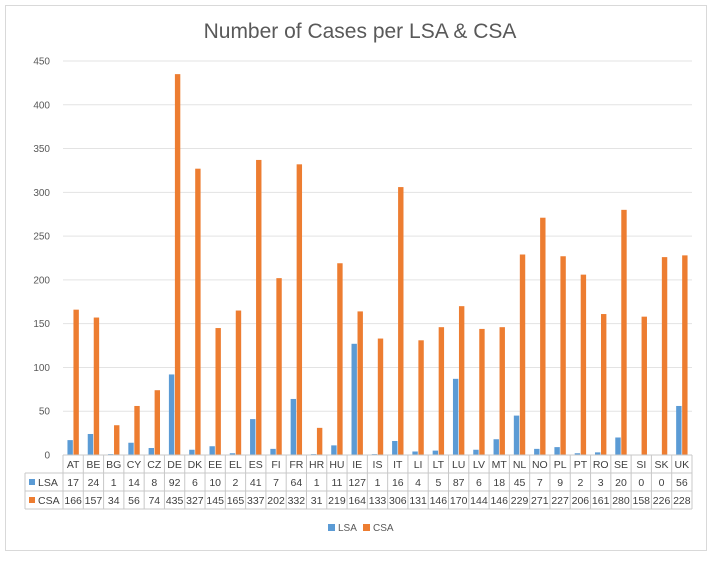 The height and width of the screenshot is (561, 714). I want to click on category-label: EL, so click(235, 465).